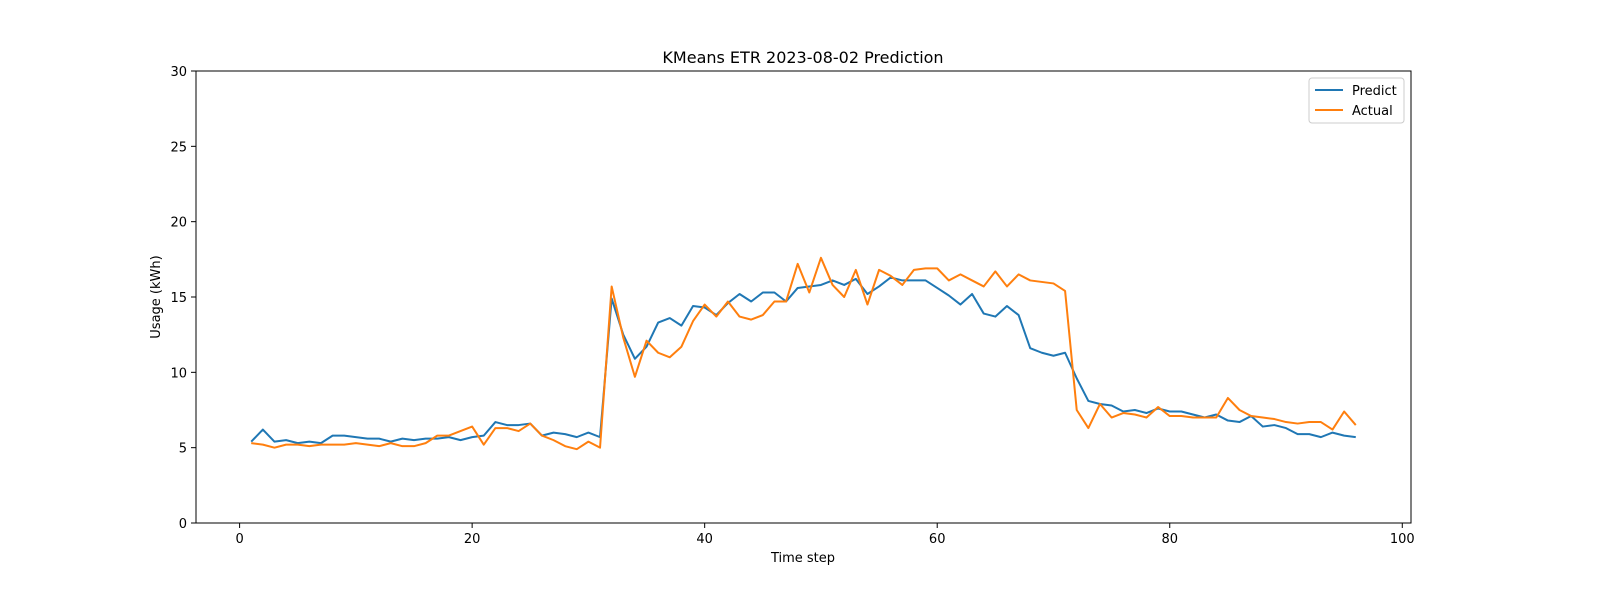  Describe the element at coordinates (178, 298) in the screenshot. I see `y-tick-label: 15` at that location.